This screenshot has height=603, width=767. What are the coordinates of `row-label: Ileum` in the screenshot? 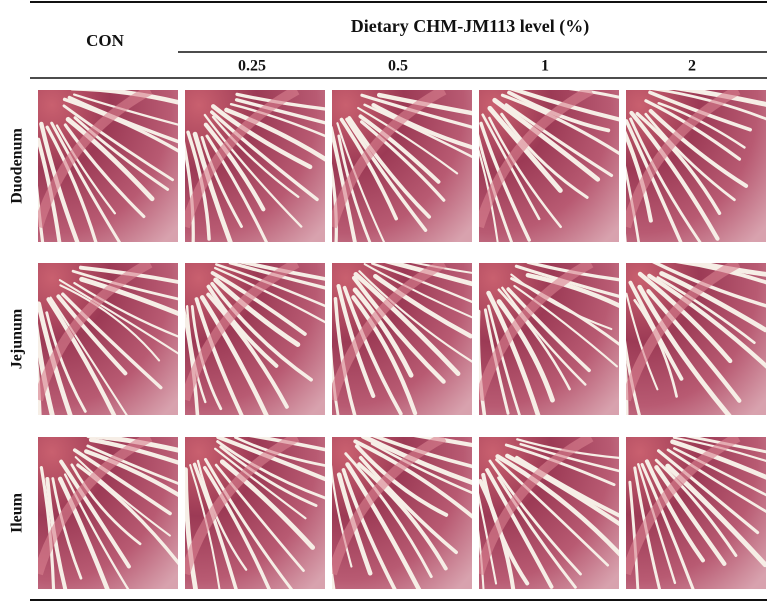 It's located at (17, 512).